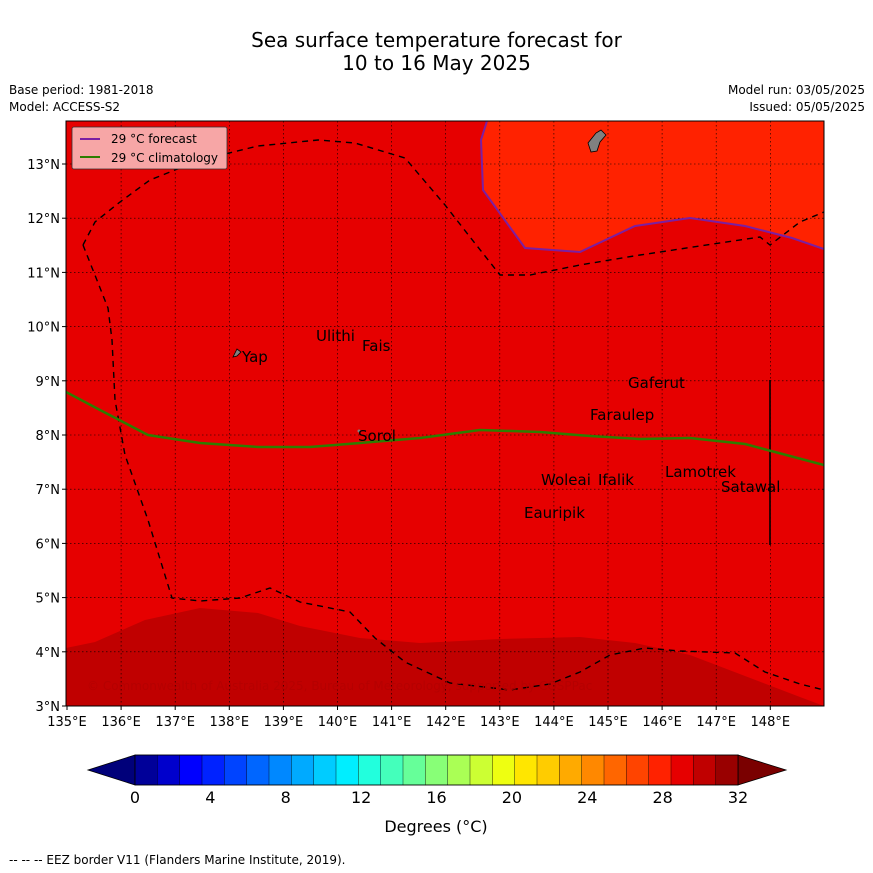 This screenshot has height=873, width=873. Describe the element at coordinates (254, 357) in the screenshot. I see `place-label-yap: Yap` at that location.